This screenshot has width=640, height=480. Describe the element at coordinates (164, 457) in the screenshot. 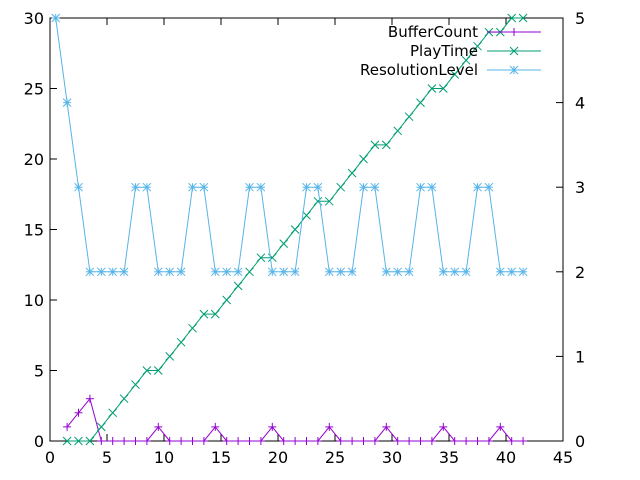

I see `x-tick-label: 10` at that location.